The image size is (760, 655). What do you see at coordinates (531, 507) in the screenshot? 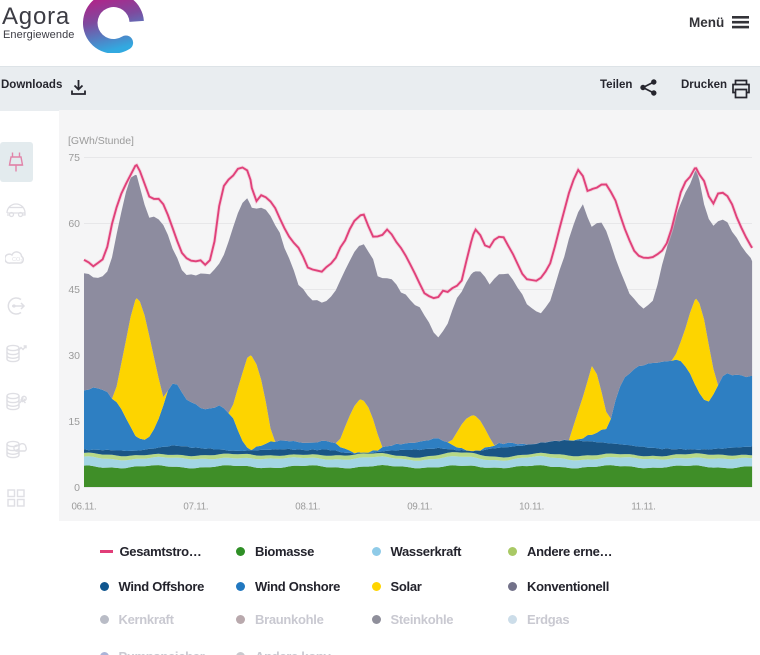
I see `svg-text: 10.11.` at bounding box center [531, 507].